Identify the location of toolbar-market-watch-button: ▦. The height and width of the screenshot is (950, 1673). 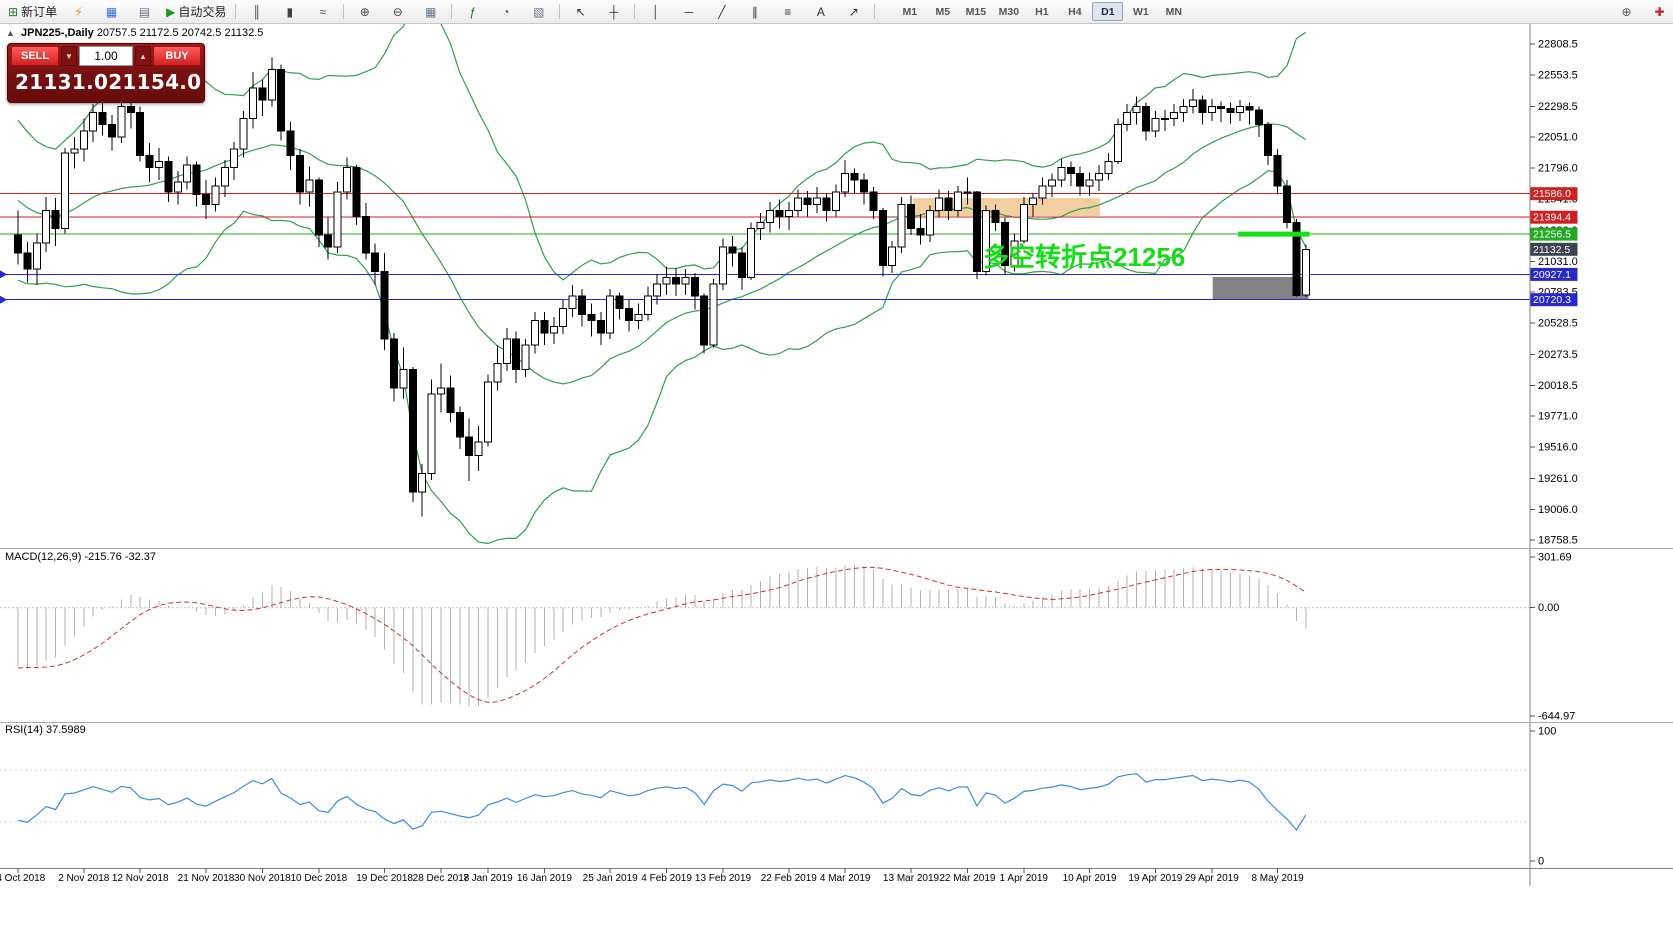
(111, 11).